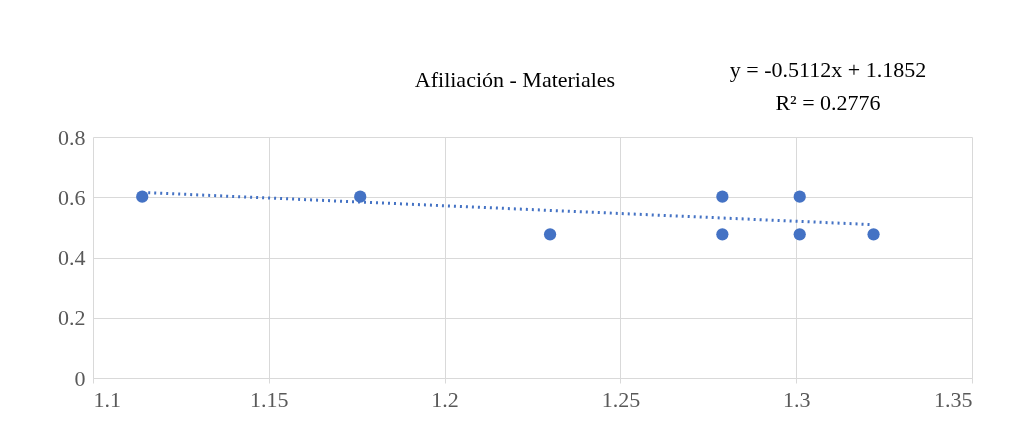  What do you see at coordinates (828, 102) in the screenshot?
I see `text: R² = 0.2776` at bounding box center [828, 102].